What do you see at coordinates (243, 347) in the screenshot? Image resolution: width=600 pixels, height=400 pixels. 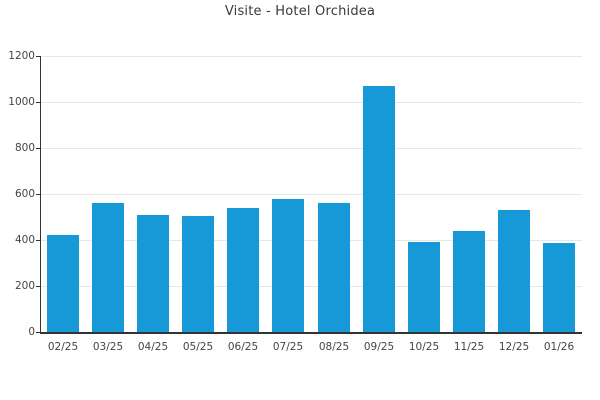 I see `x-tick-label: 06/25` at bounding box center [243, 347].